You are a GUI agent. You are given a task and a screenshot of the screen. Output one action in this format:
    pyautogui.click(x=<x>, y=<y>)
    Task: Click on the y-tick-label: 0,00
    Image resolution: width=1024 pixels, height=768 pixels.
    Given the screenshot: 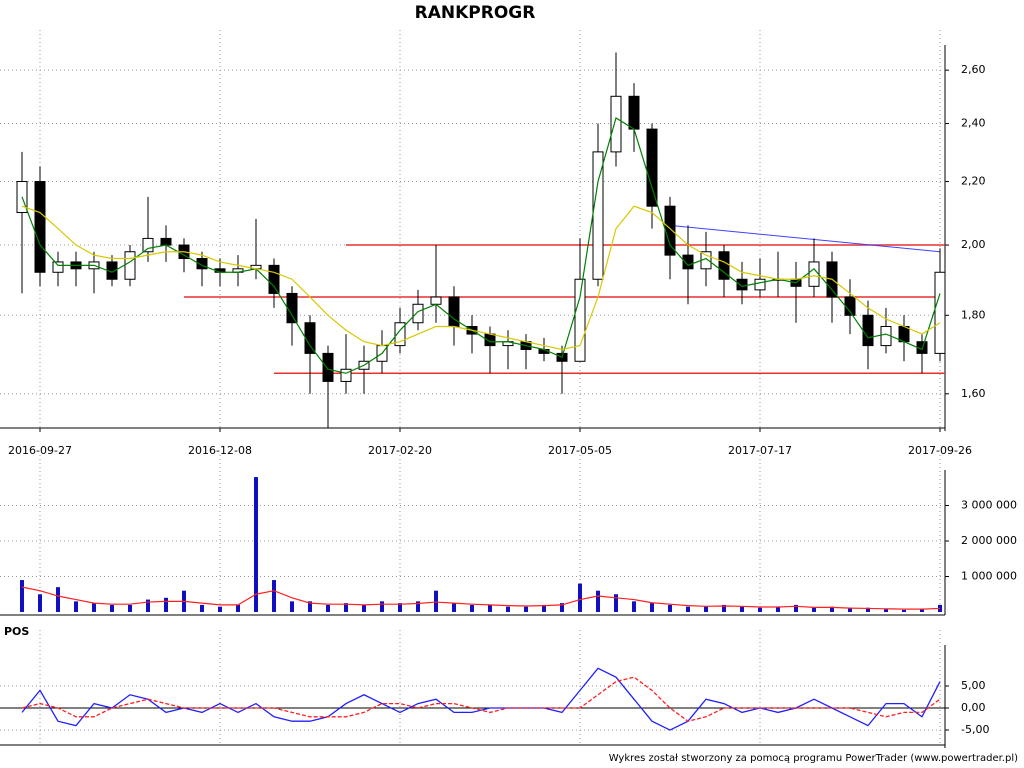 What is the action you would take?
    pyautogui.click(x=973, y=707)
    